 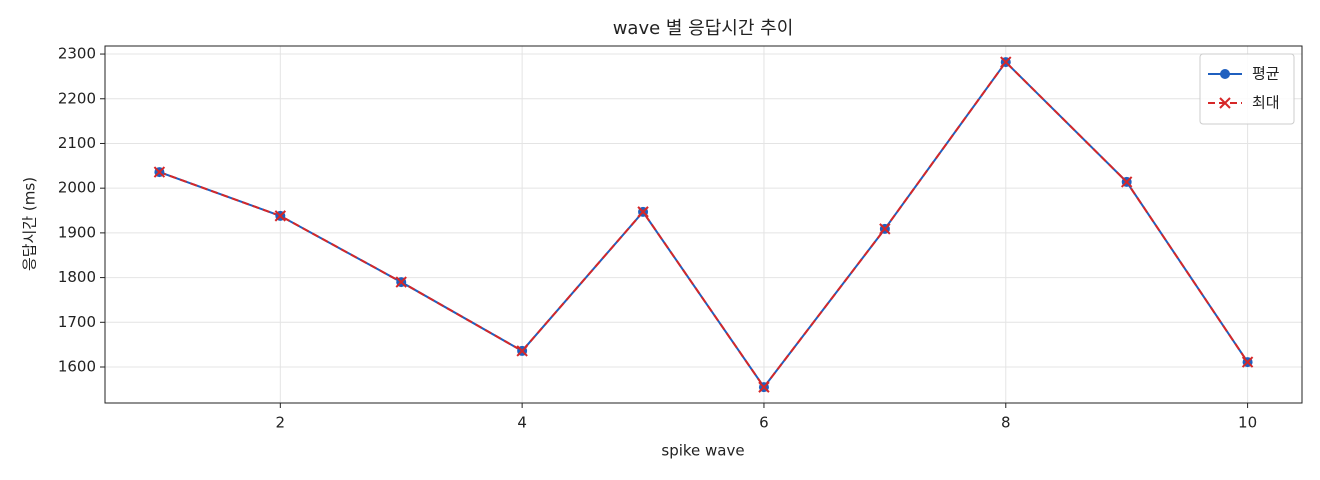 I want to click on legend-frame, so click(x=1247, y=89).